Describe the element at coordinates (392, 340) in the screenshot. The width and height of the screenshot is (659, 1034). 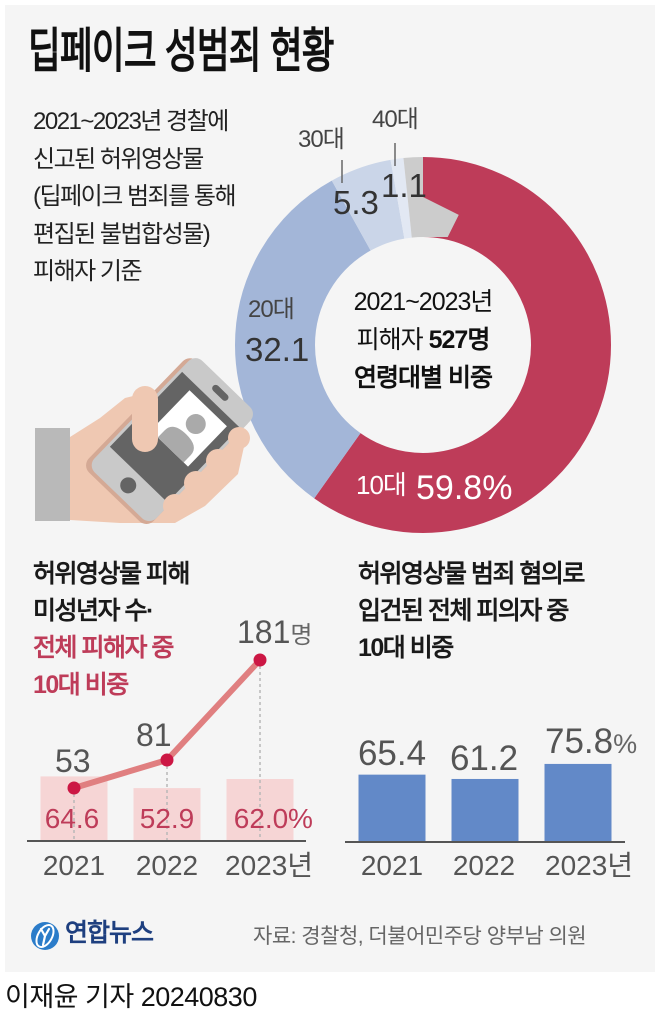
I see `total-prefix: 피해자` at that location.